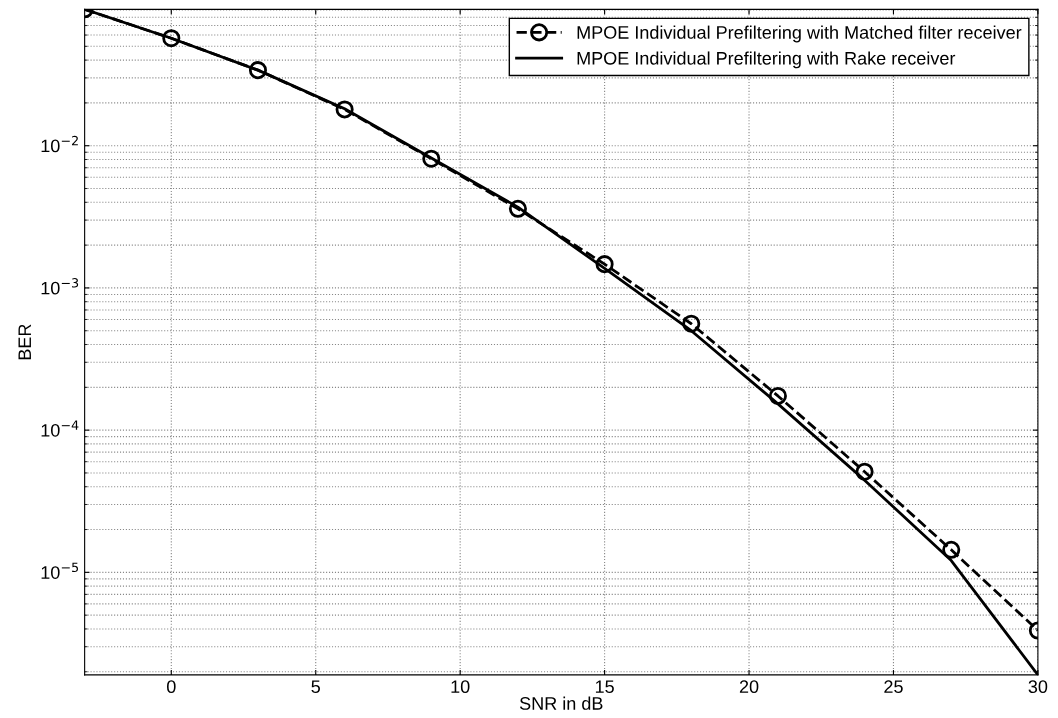  Describe the element at coordinates (893, 687) in the screenshot. I see `x-tick-label: 25` at that location.